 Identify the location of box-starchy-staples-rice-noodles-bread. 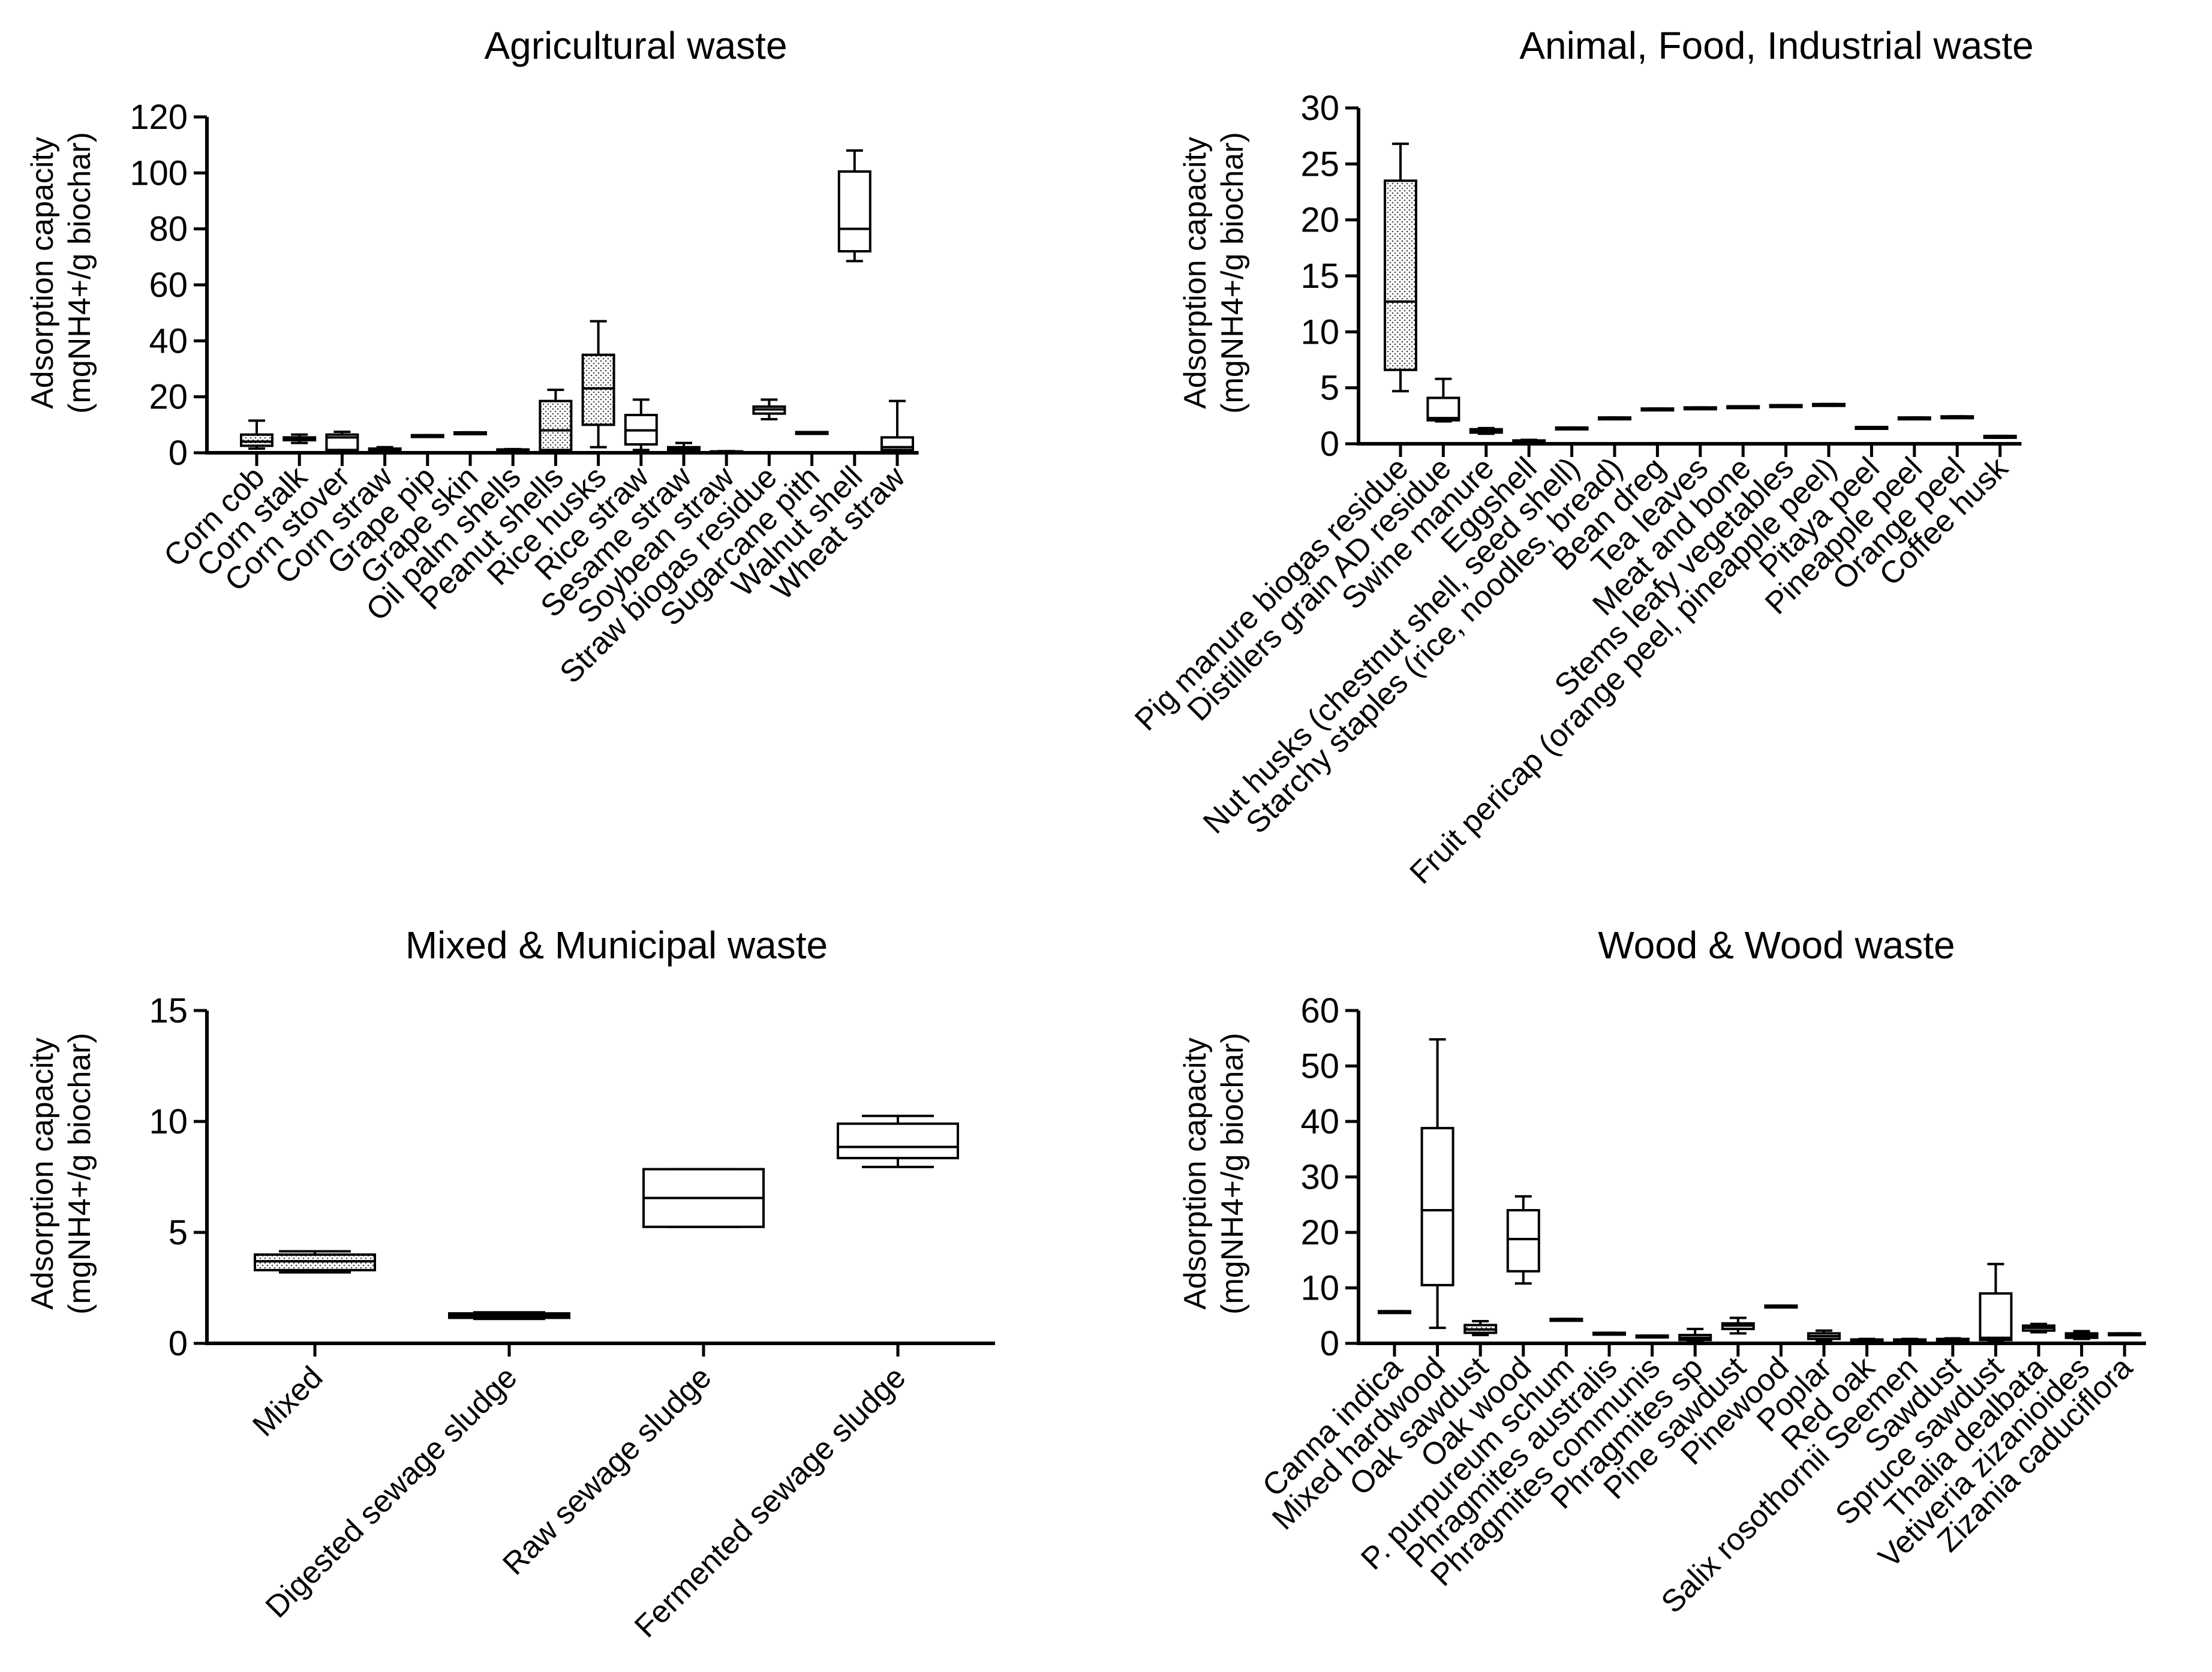
(1614, 419).